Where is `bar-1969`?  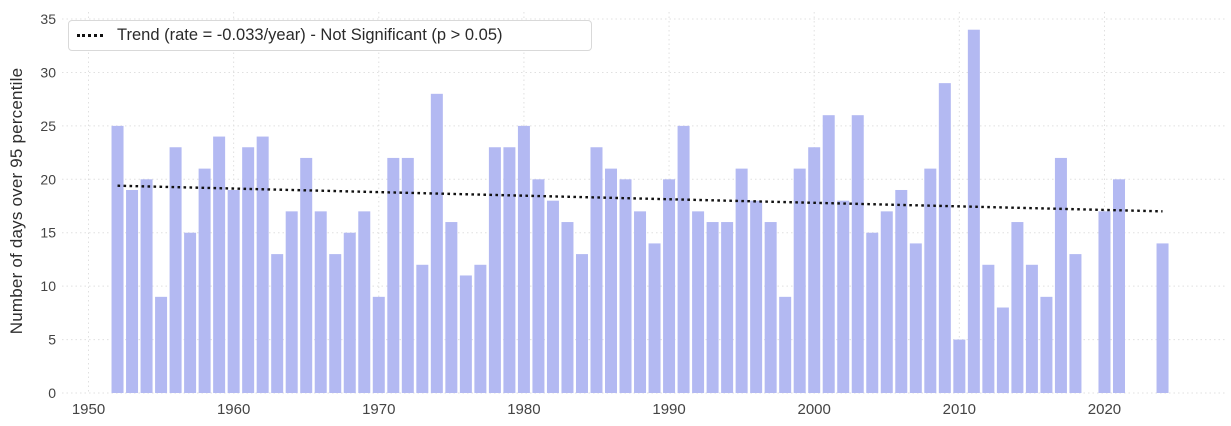 bar-1969 is located at coordinates (364, 302).